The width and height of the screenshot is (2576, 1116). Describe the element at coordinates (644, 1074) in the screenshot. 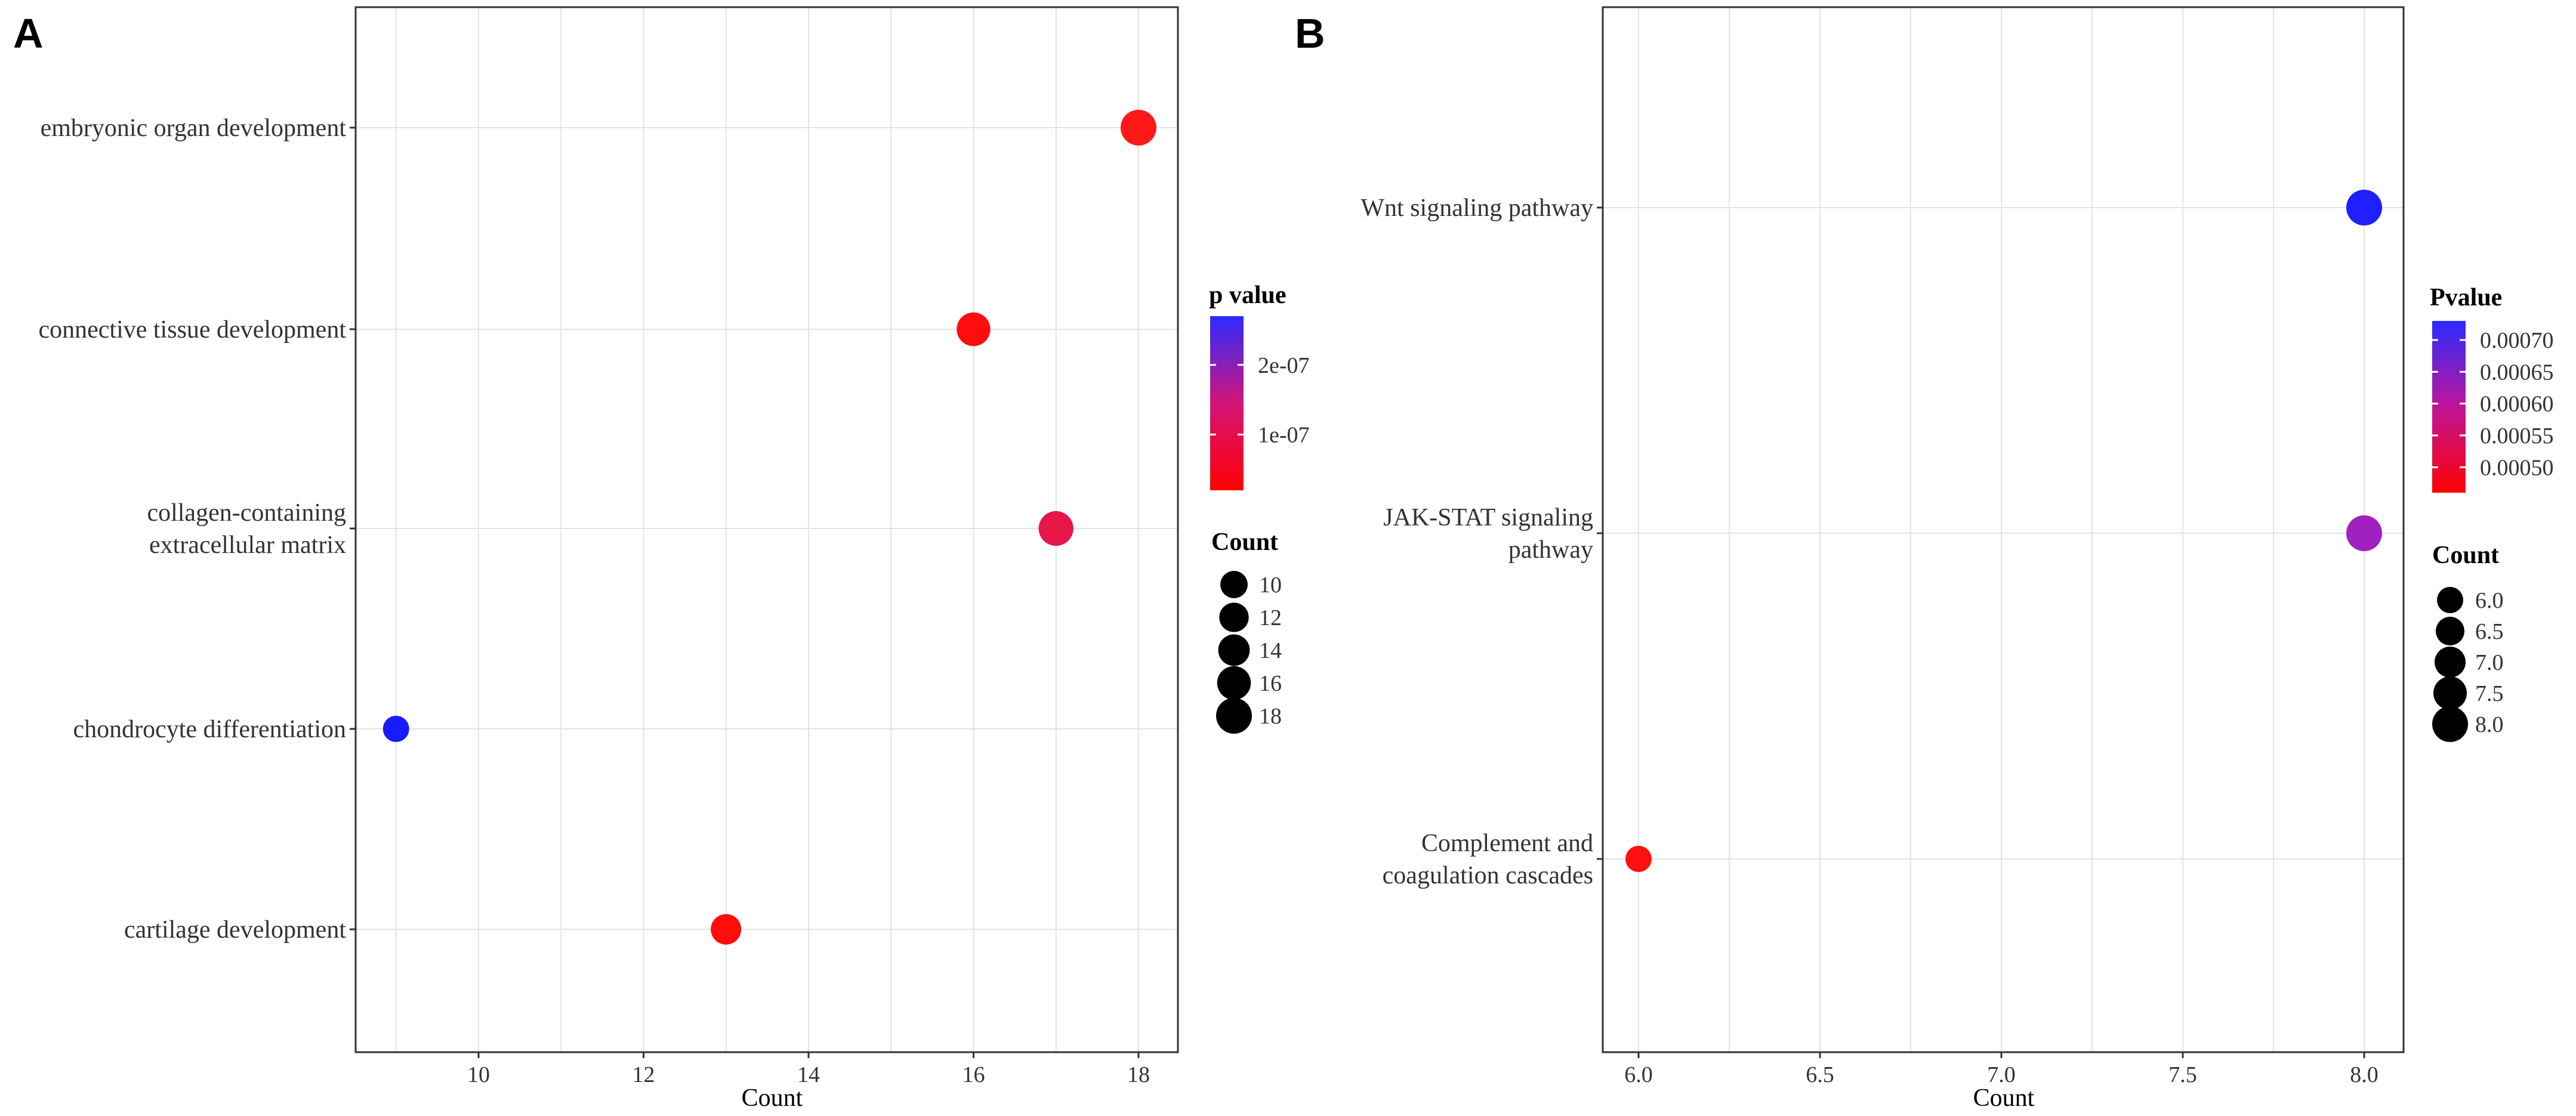

I see `x-tick-label: 12` at that location.